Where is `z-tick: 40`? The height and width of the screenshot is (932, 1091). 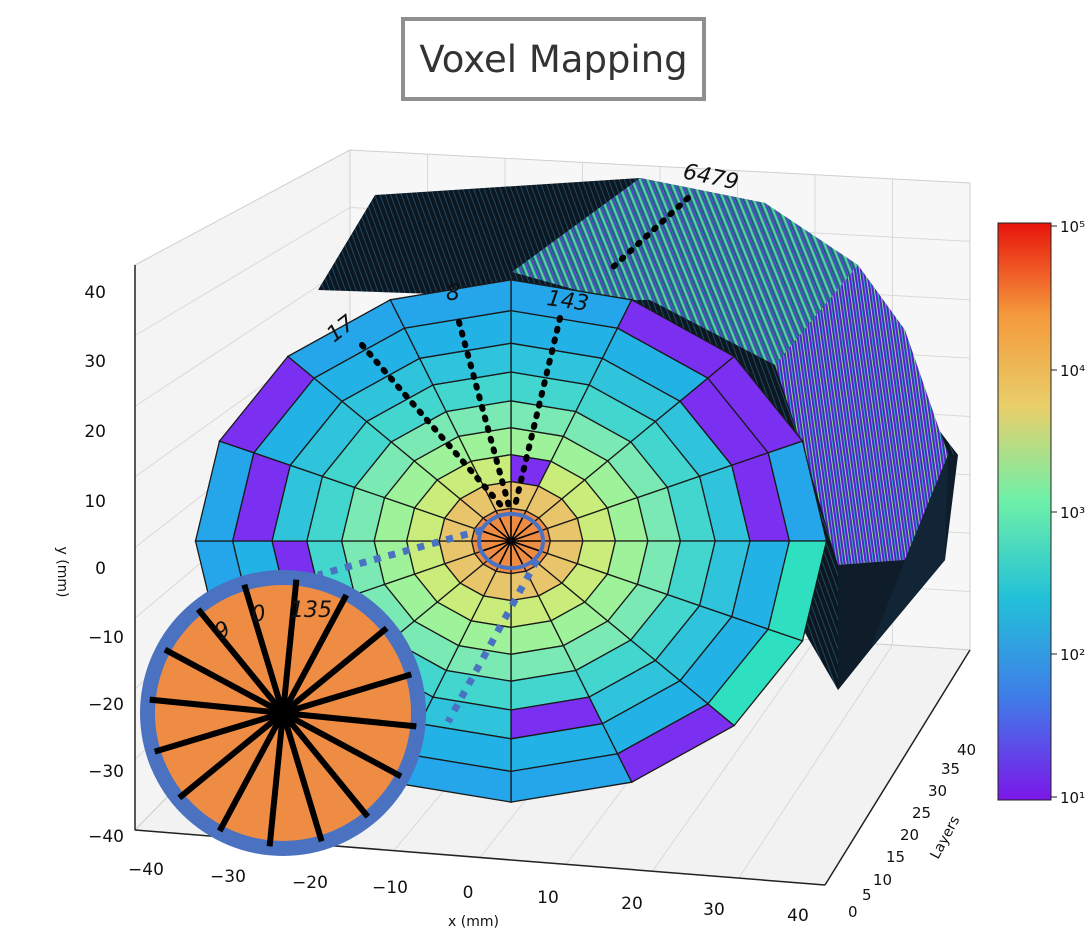 z-tick: 40 is located at coordinates (966, 750).